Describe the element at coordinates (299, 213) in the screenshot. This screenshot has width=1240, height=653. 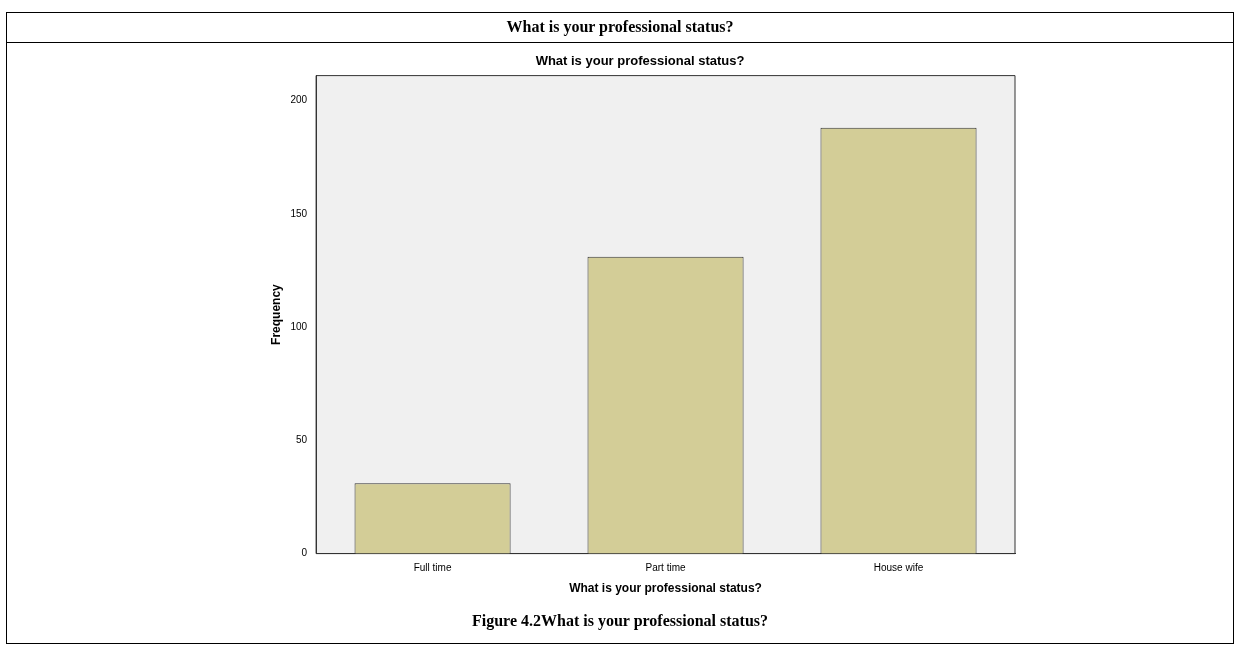
I see `y-tick-label: 150` at that location.